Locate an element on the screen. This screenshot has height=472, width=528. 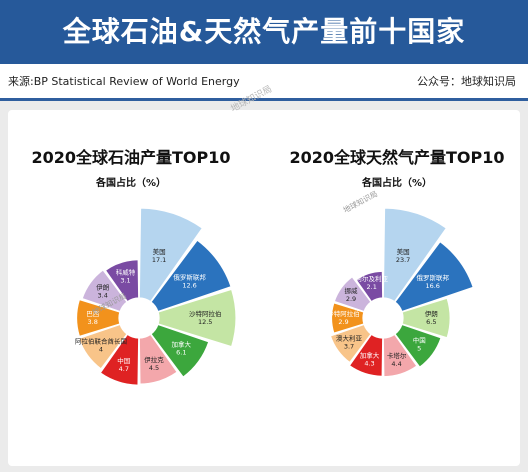
source-bar is located at coordinates (264, 81).